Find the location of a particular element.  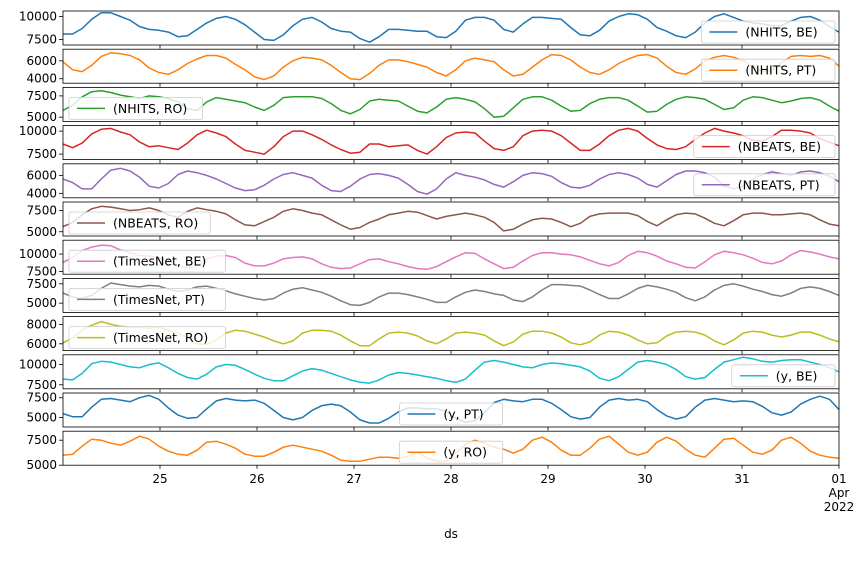

x-tick-label: 25 is located at coordinates (159, 479).